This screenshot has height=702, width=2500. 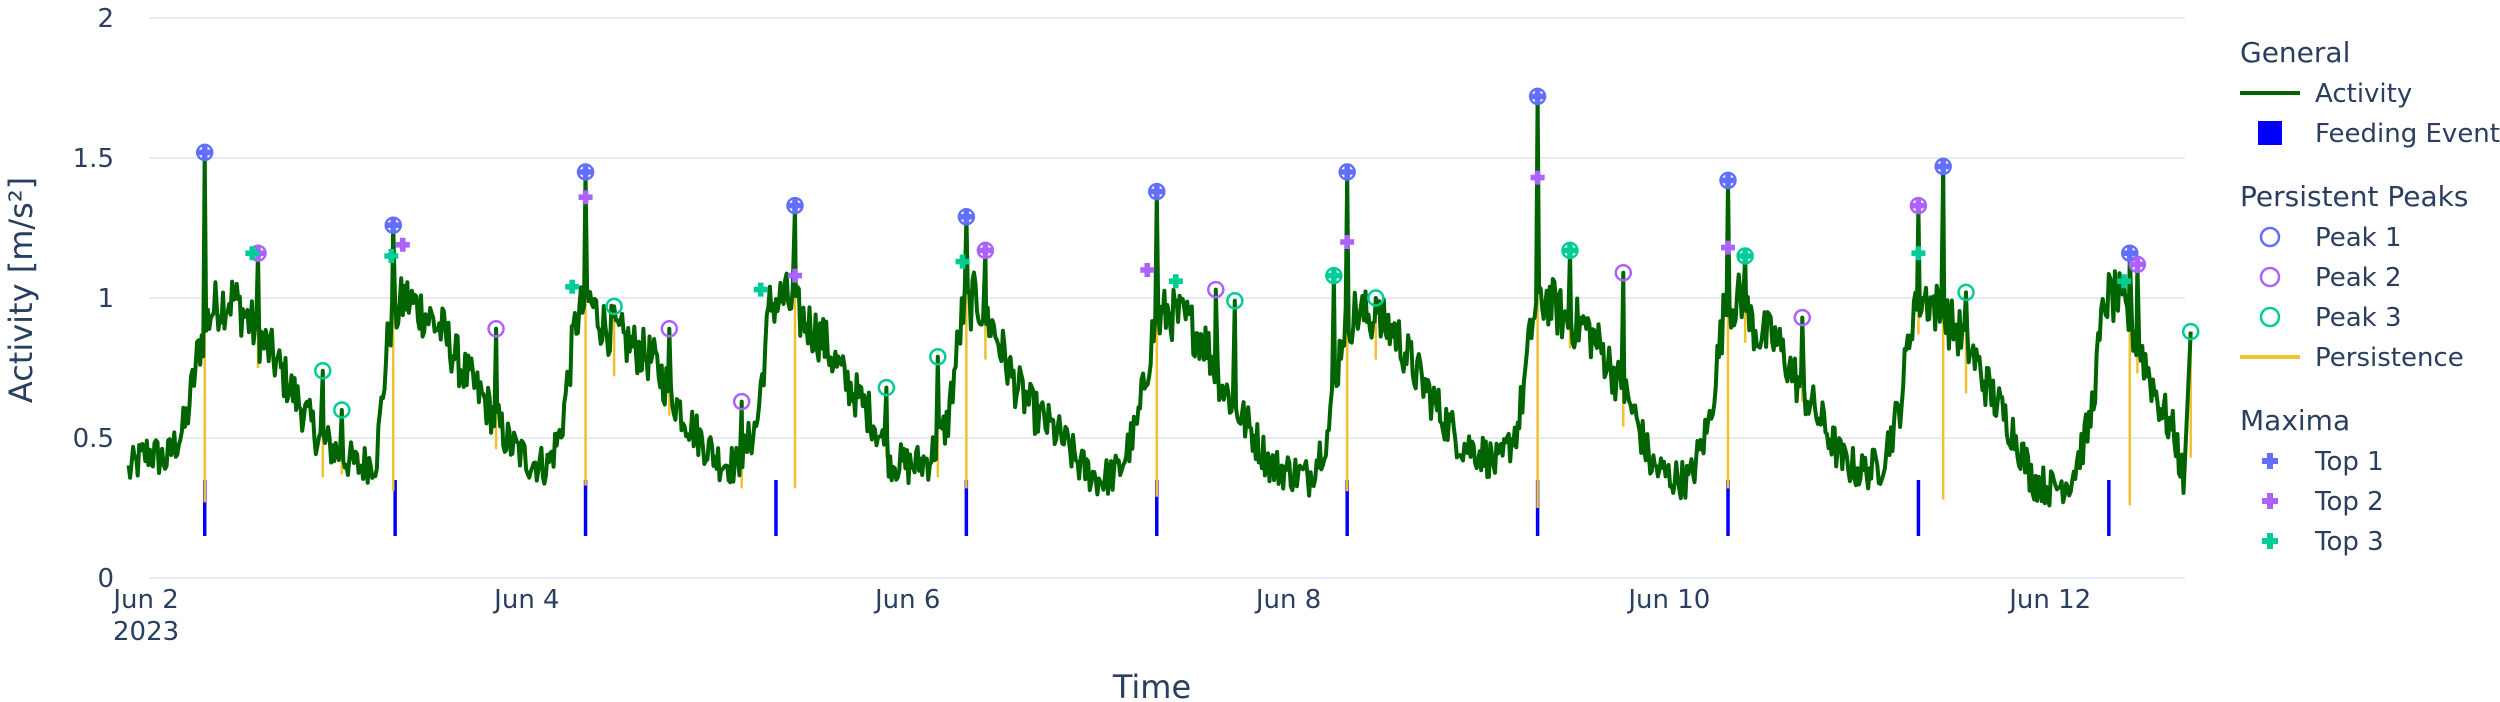 I want to click on legend-top-1-swatch, so click(x=2270, y=461).